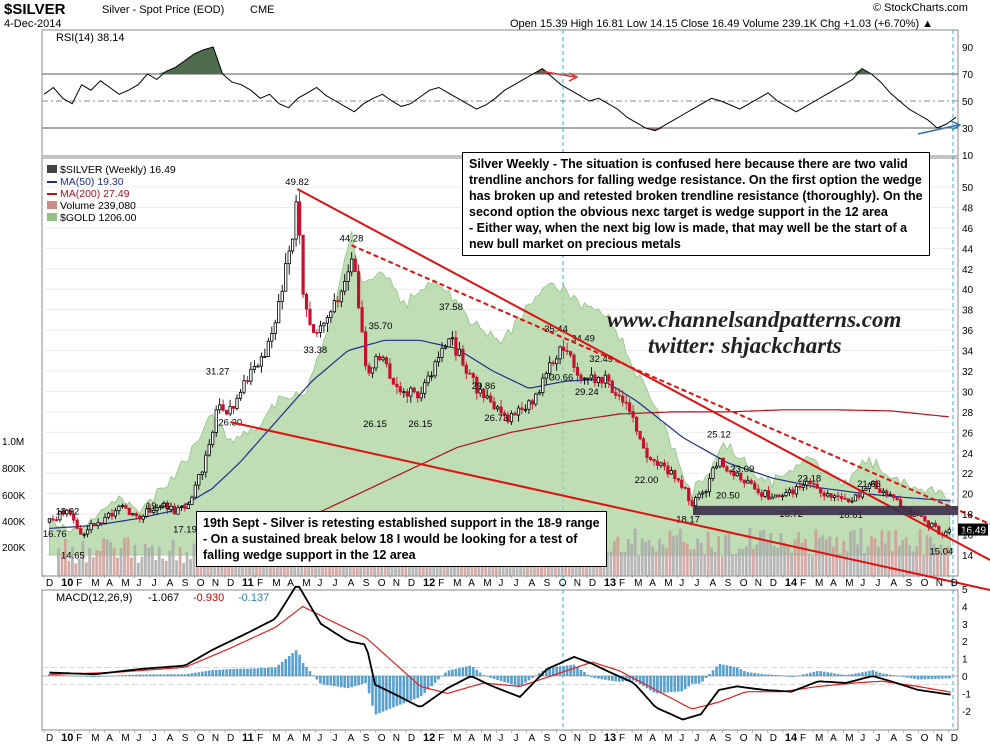  I want to click on macd-signal-line, so click(500, 657).